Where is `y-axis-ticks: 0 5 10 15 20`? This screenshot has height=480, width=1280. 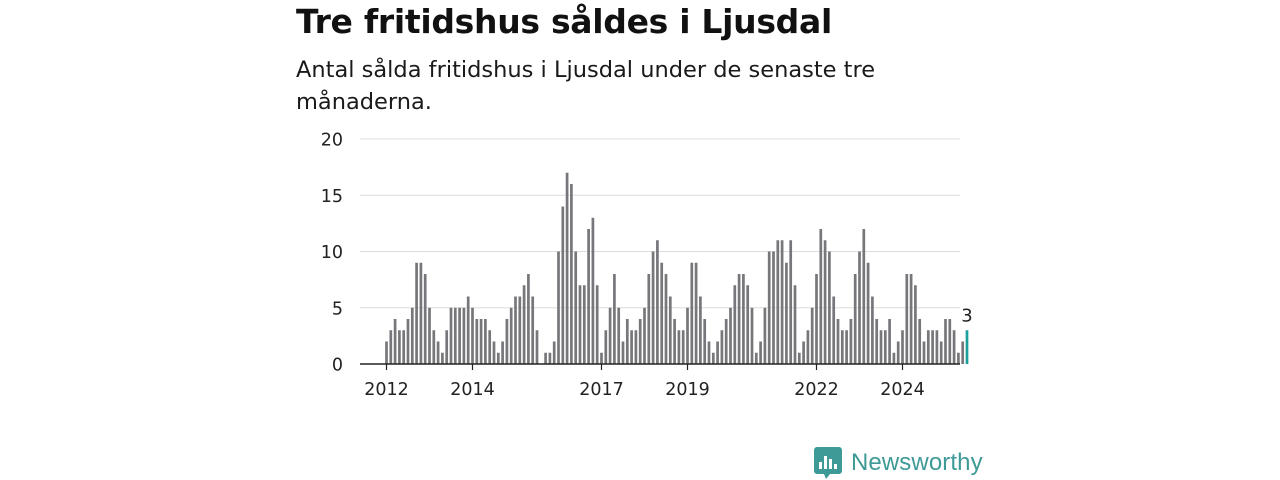
y-axis-ticks: 0 5 10 15 20 is located at coordinates (332, 253).